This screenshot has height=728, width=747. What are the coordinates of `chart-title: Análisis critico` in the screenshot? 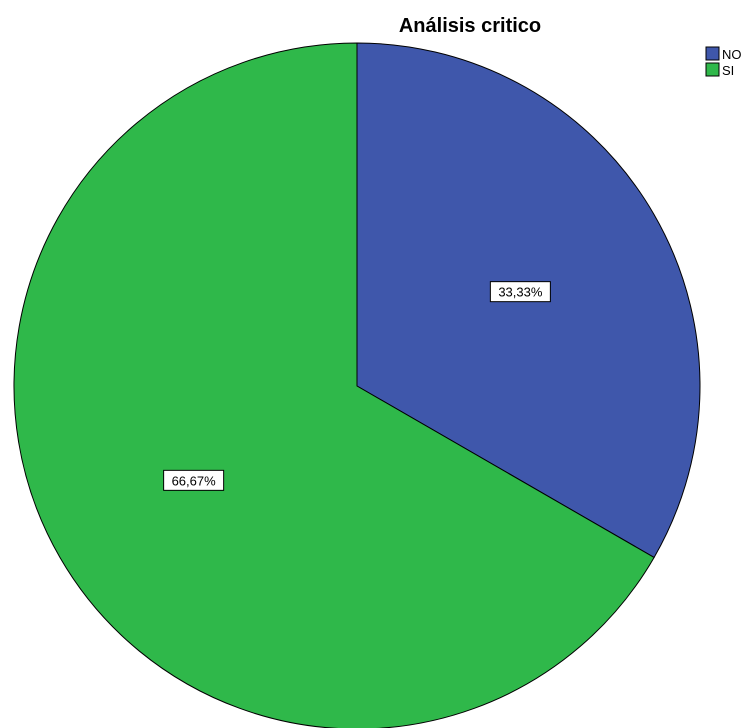 It's located at (470, 26).